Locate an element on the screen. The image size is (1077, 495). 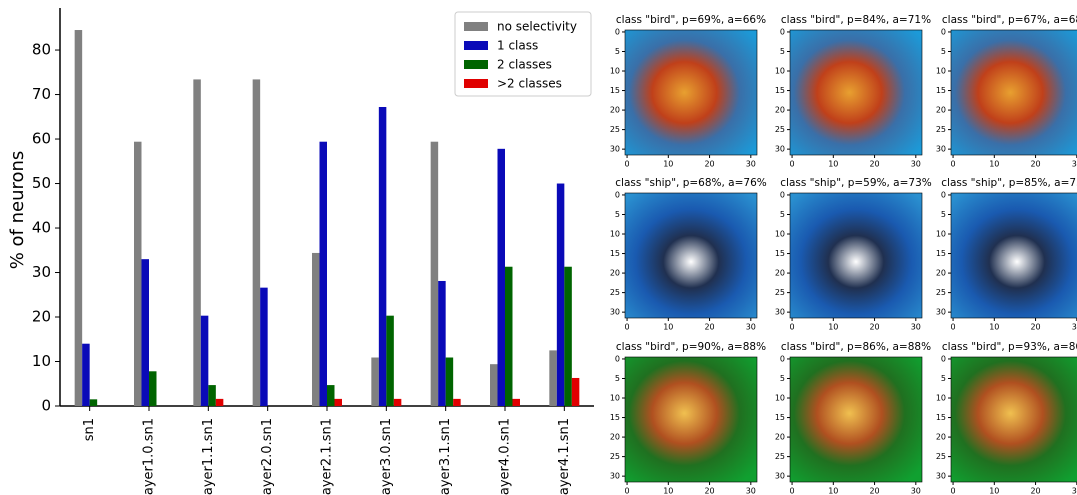
x-tick-label: layer2.1.sn1 is located at coordinates (327, 456).